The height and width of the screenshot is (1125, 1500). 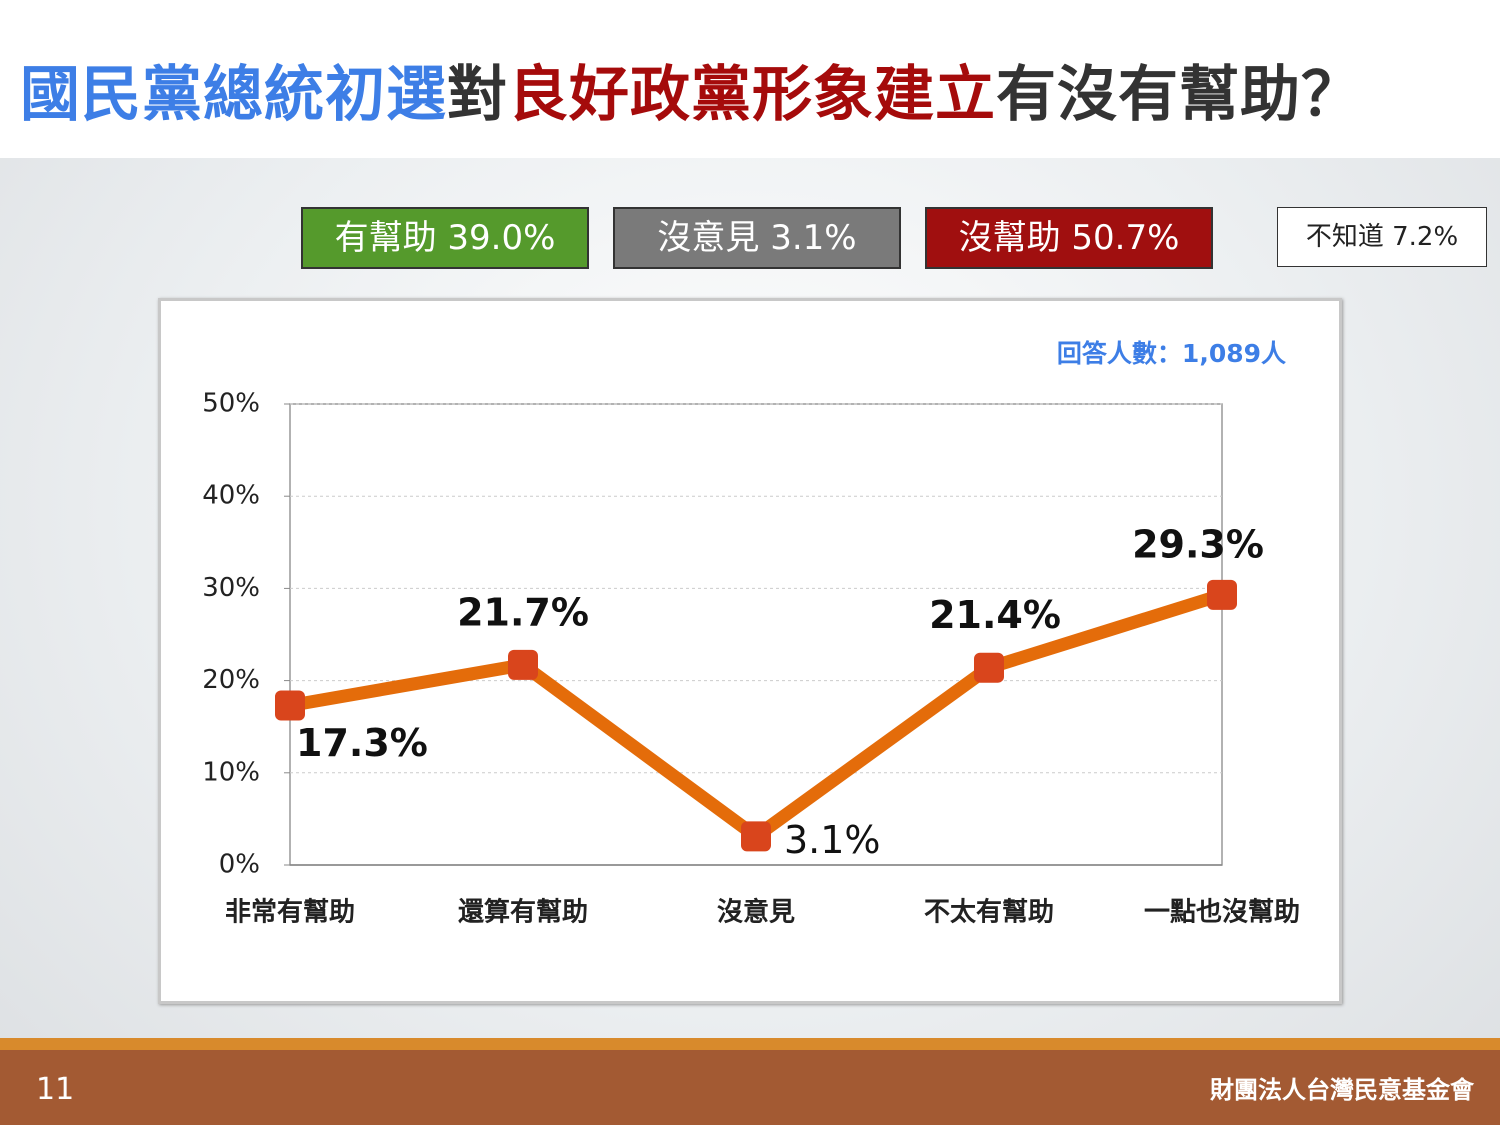 I want to click on title-part: 良好政黨形象建立, so click(x=752, y=95).